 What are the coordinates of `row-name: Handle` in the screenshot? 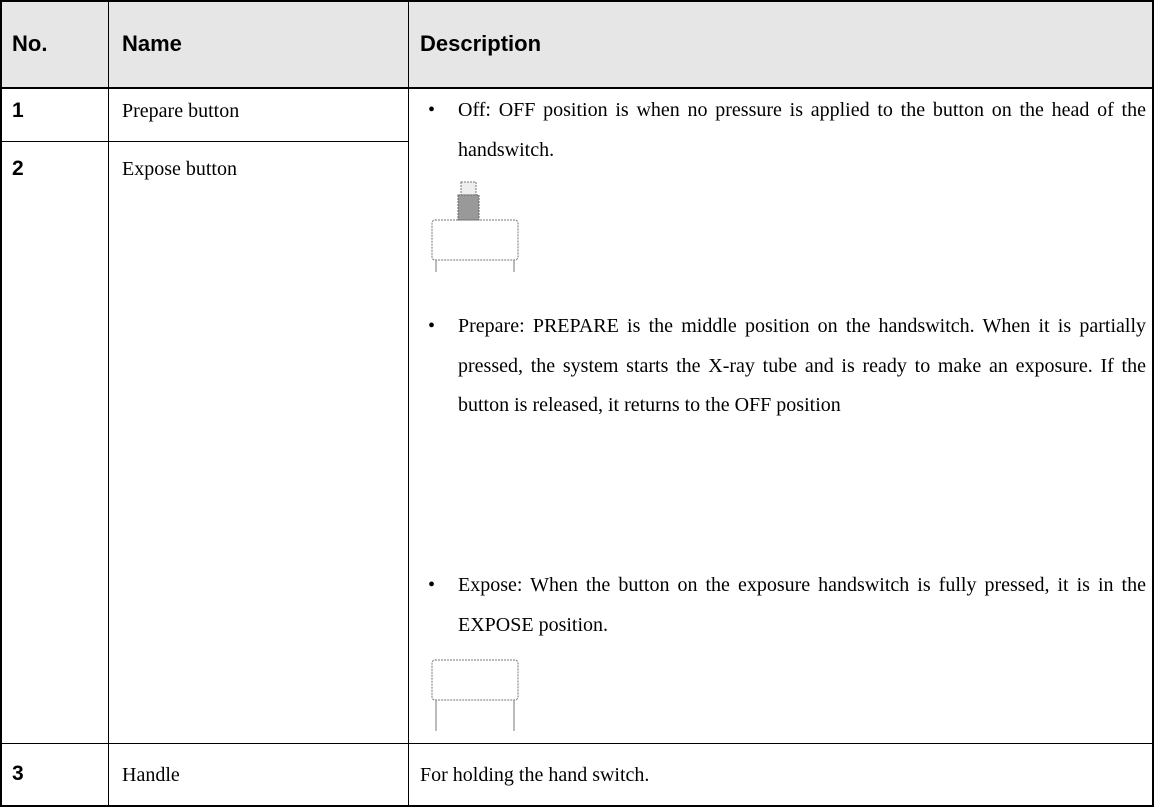 It's located at (151, 775).